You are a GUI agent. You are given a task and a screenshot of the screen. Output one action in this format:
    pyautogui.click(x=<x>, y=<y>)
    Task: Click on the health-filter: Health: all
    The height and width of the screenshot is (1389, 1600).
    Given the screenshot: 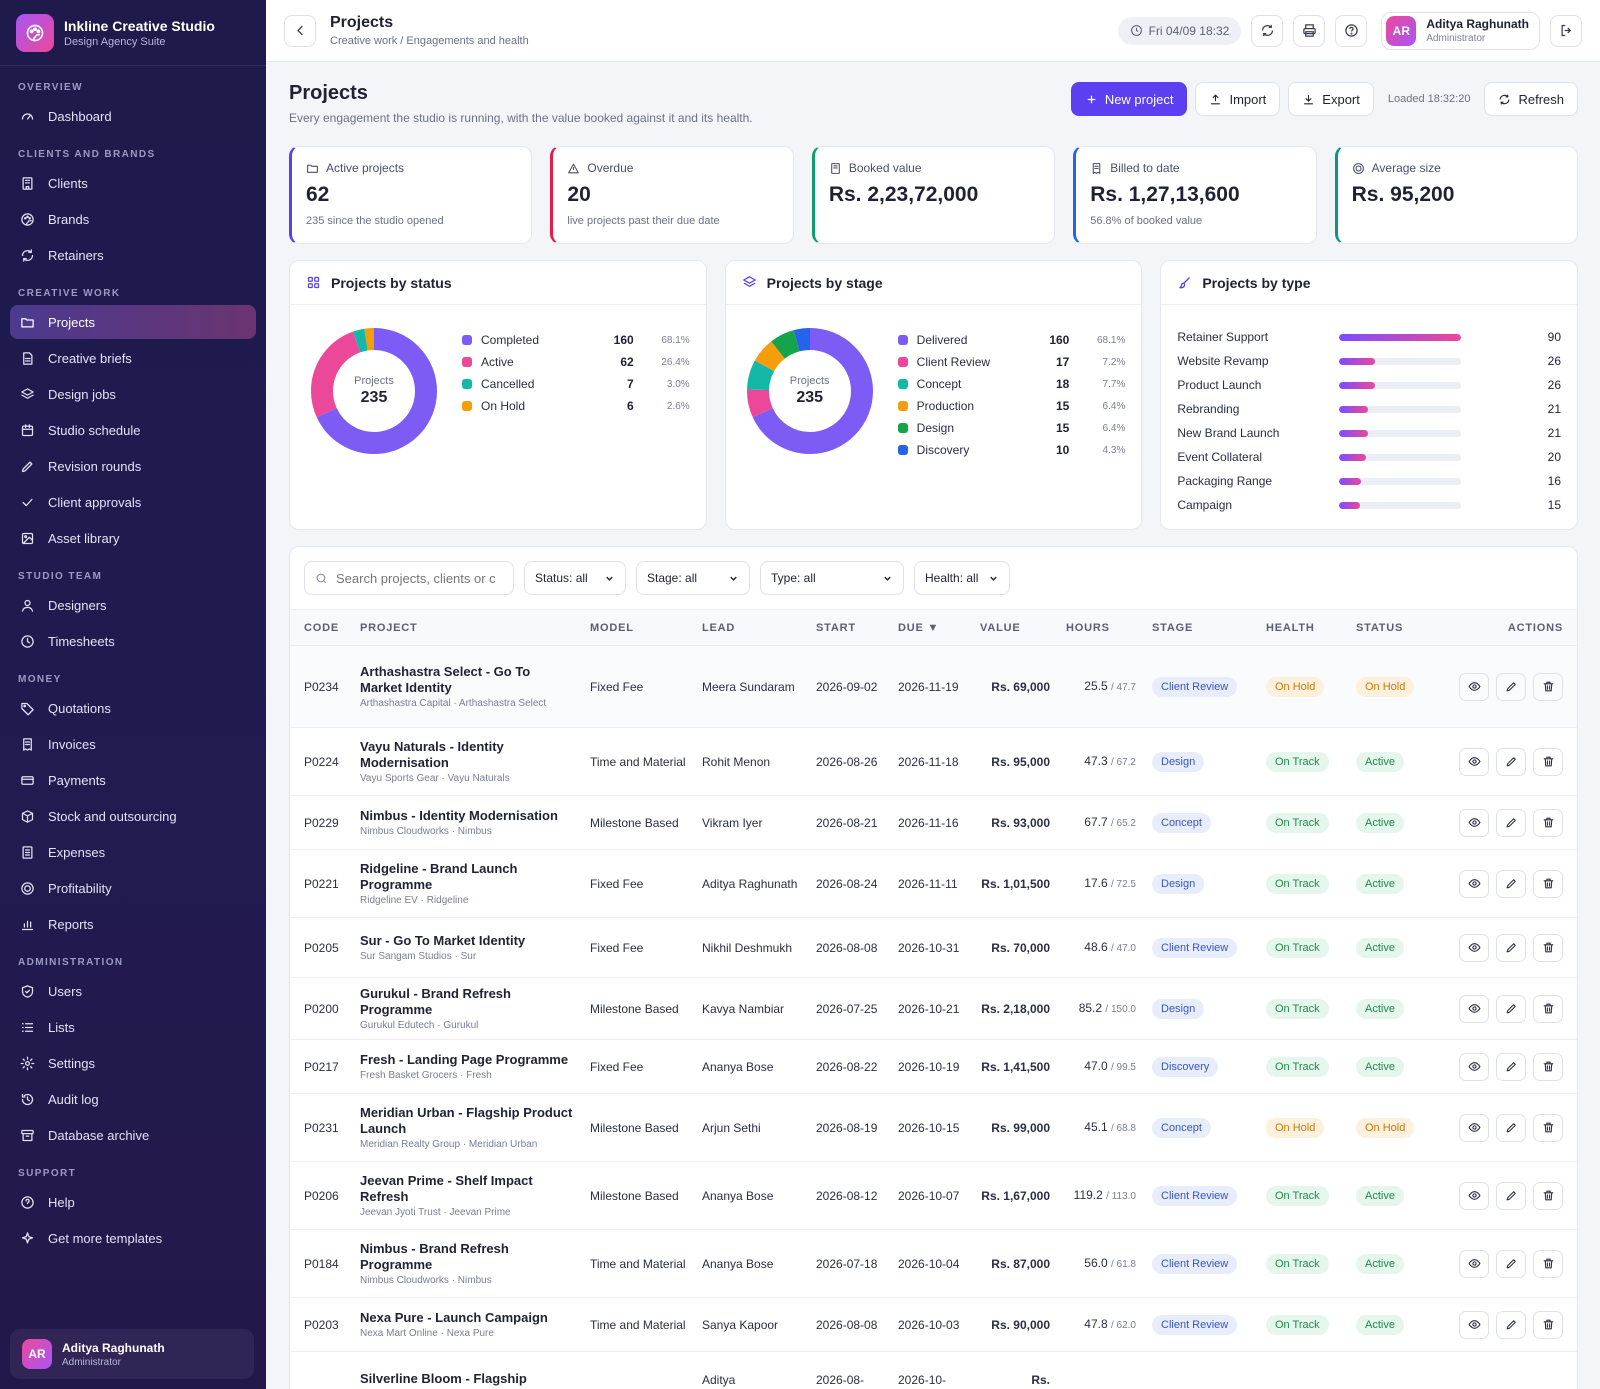 What is the action you would take?
    pyautogui.click(x=962, y=578)
    